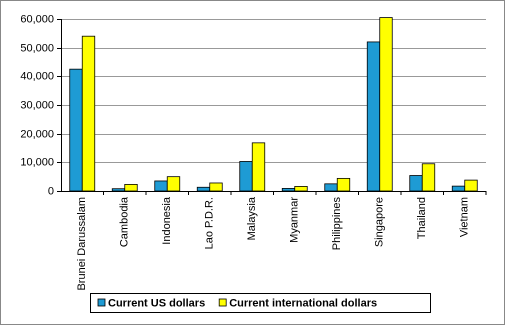  What do you see at coordinates (156, 303) in the screenshot?
I see `legend-label: Current US dollars` at bounding box center [156, 303].